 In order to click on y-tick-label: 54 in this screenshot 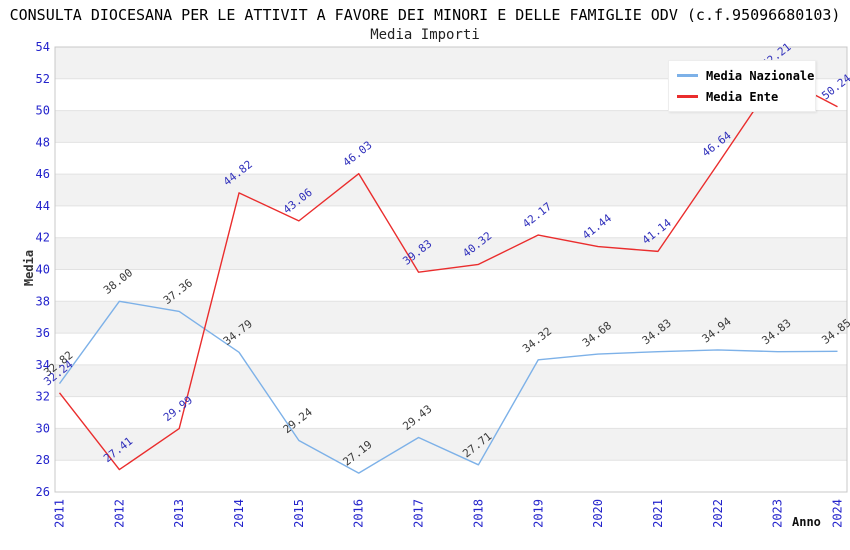, I will do `click(43, 47)`.